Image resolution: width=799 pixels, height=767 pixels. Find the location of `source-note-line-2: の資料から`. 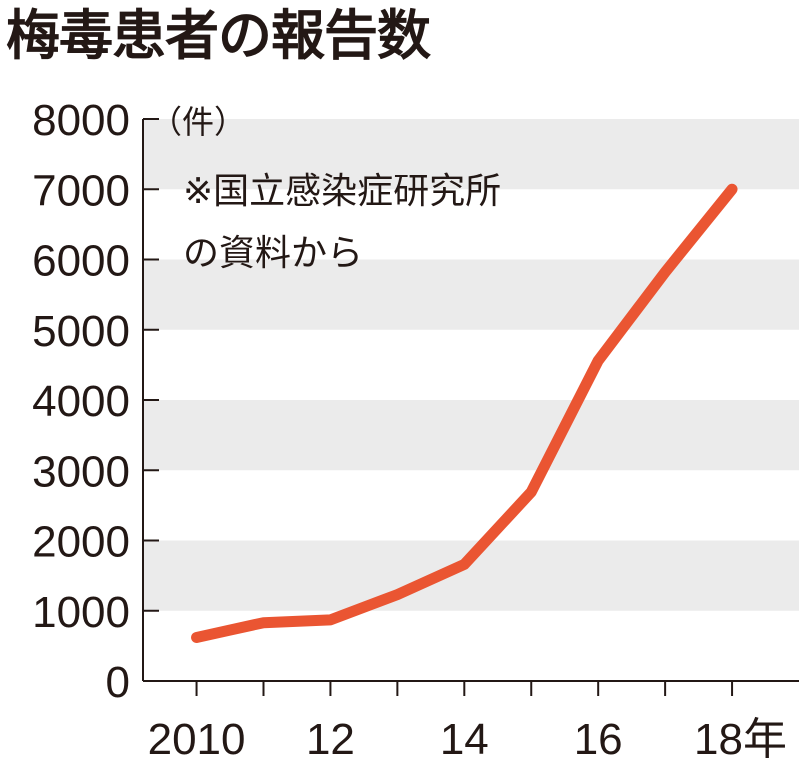

source-note-line-2: の資料から is located at coordinates (273, 253).